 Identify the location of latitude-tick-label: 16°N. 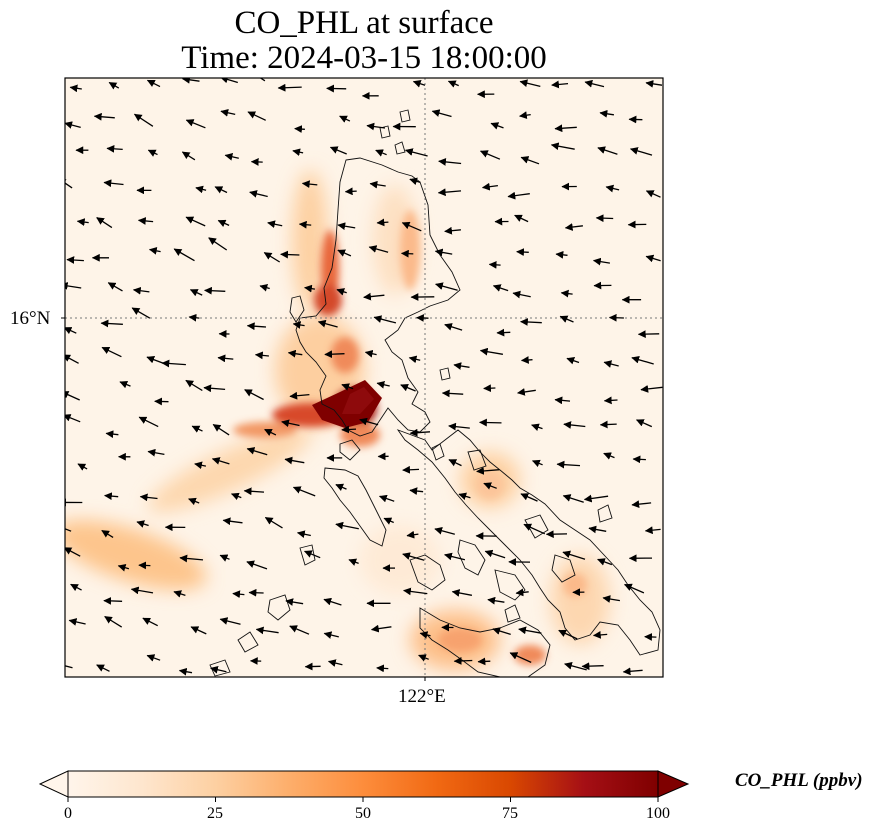
(30, 318).